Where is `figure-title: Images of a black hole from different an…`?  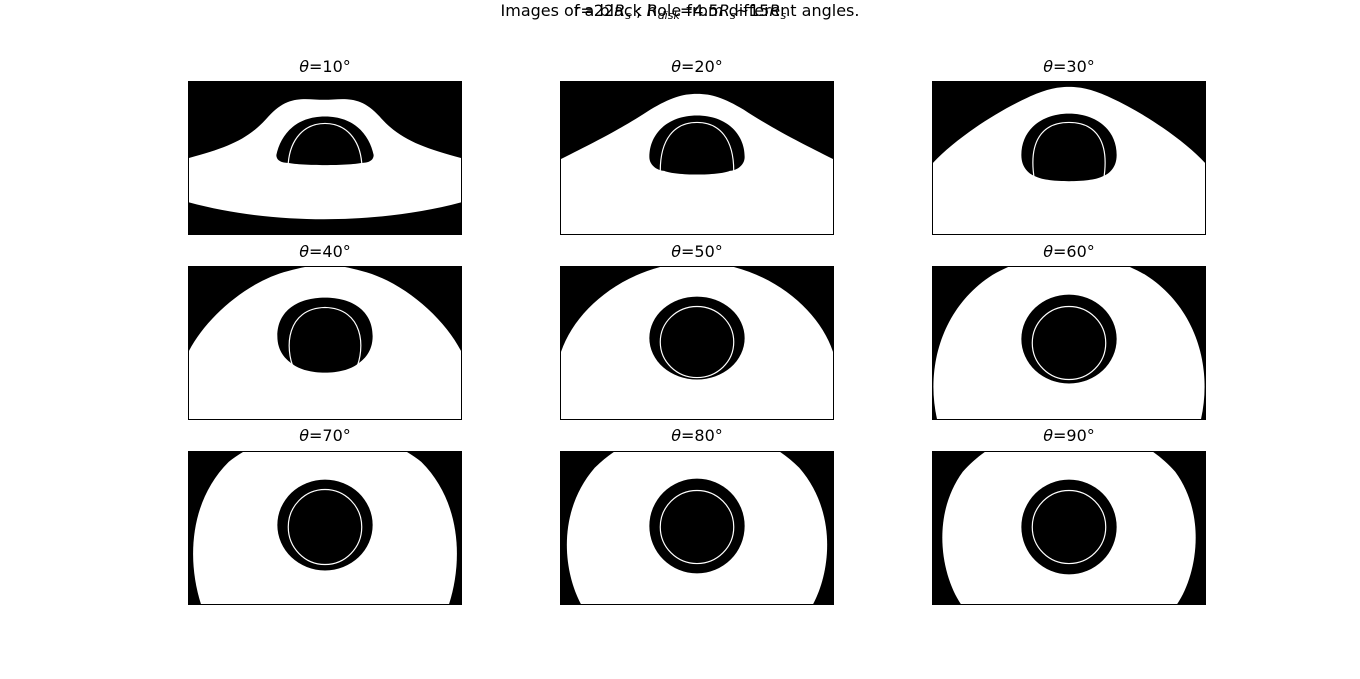
figure-title: Images of a black hole from different an… is located at coordinates (680, 10).